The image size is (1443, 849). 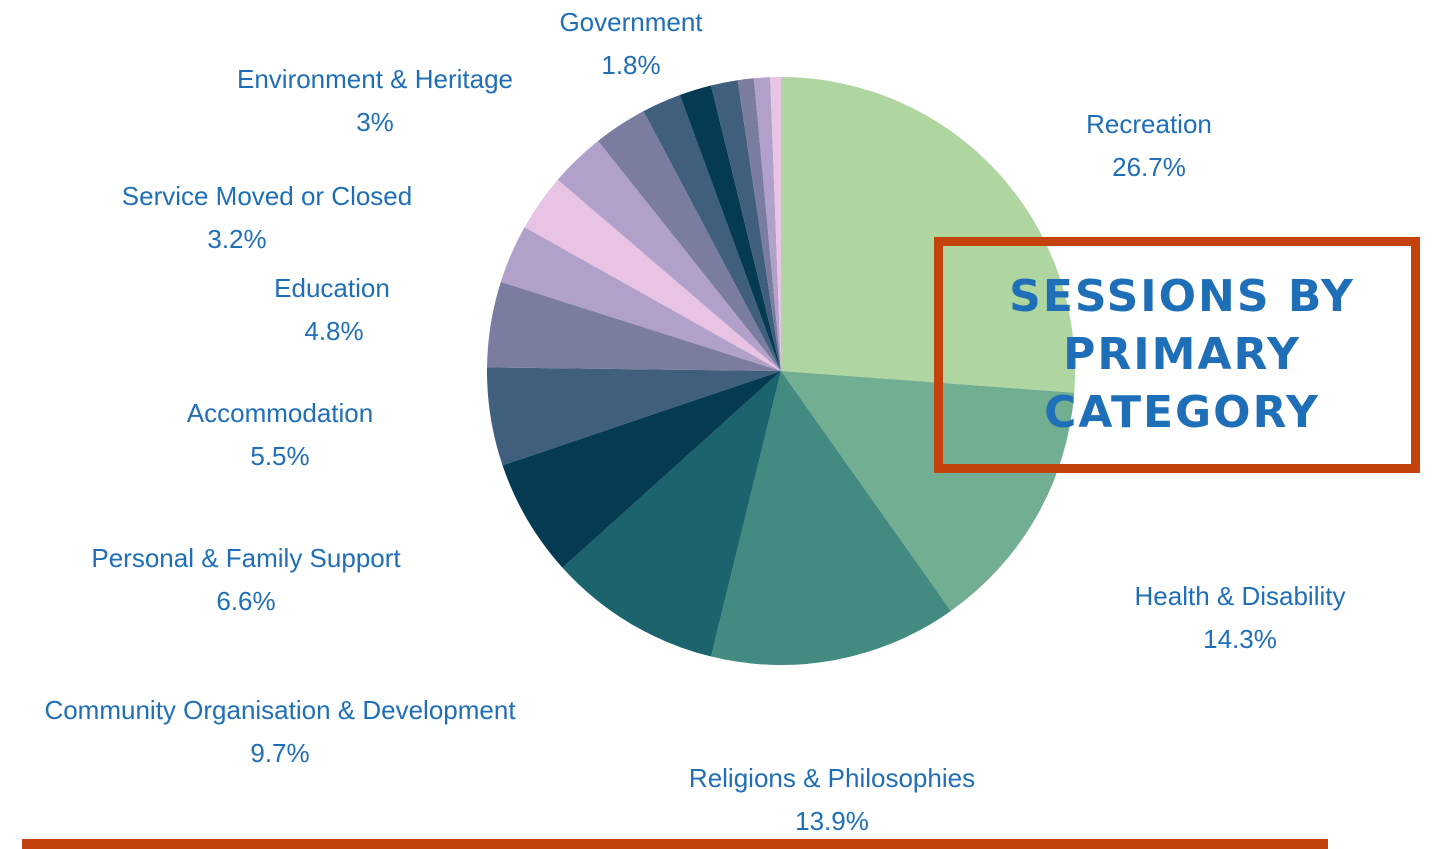 What do you see at coordinates (1240, 596) in the screenshot?
I see `label-name: Health & Disability` at bounding box center [1240, 596].